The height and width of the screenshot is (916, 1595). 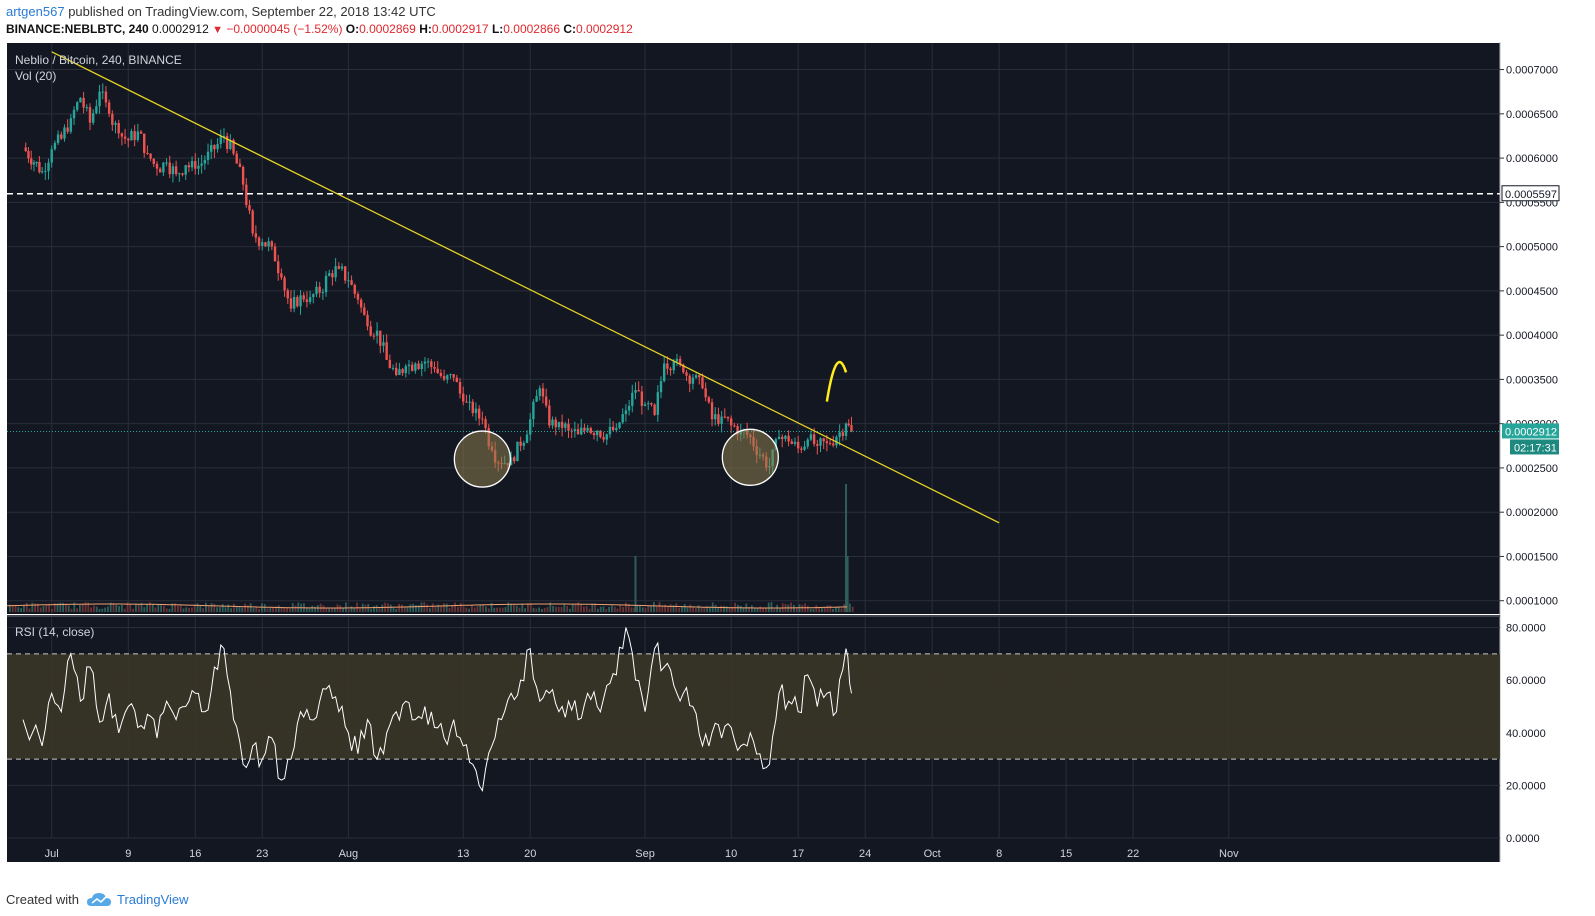 I want to click on y-tick-label: 0.0003500, so click(x=1532, y=380).